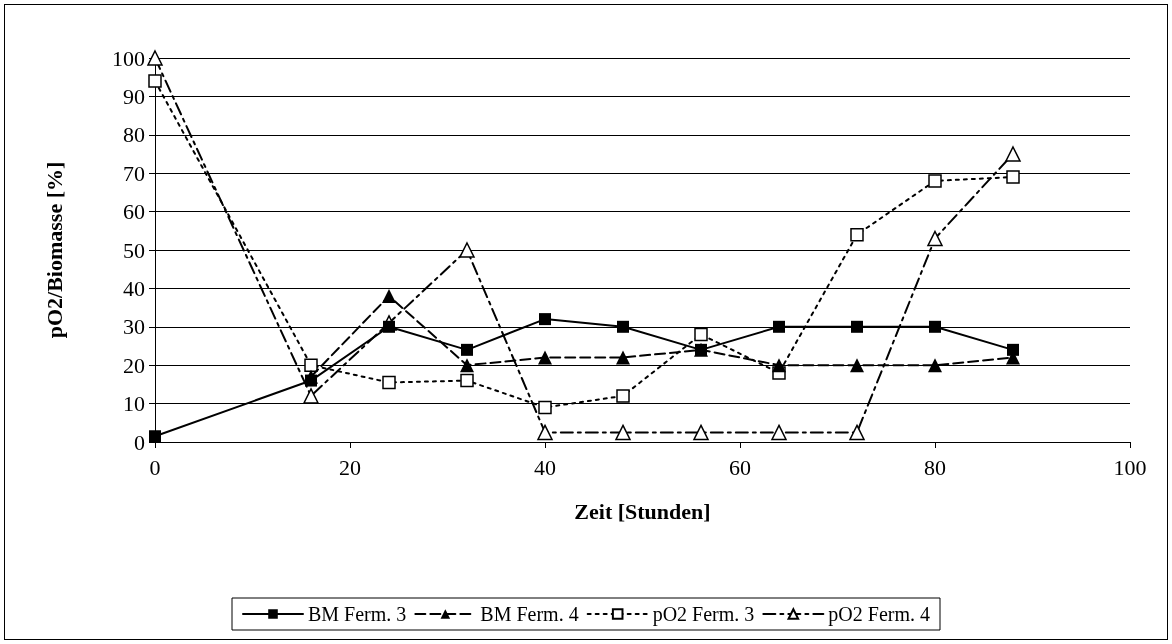  Describe the element at coordinates (134, 288) in the screenshot. I see `y-tick-label: 40` at that location.